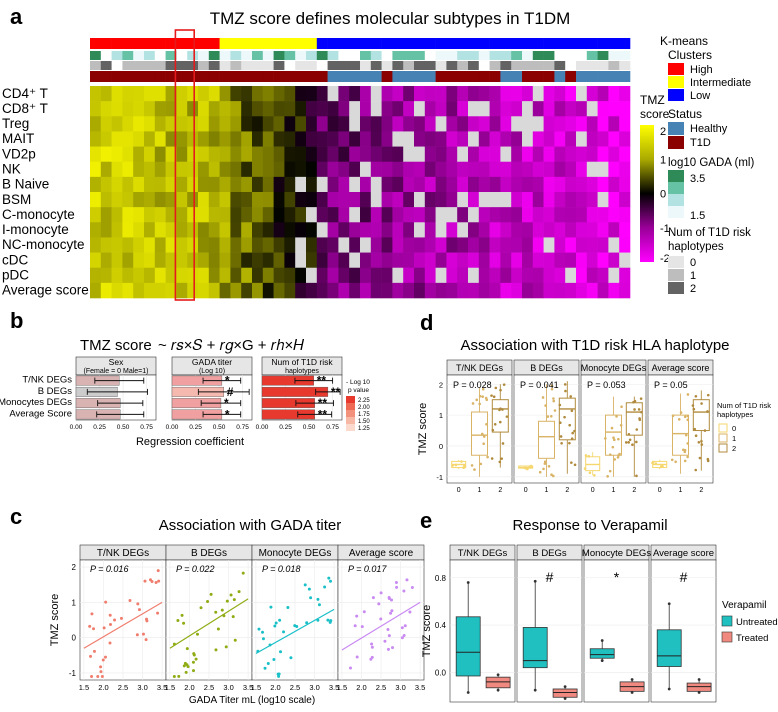 This screenshot has width=778, height=712. Describe the element at coordinates (295, 553) in the screenshot. I see `facet-strip-title: Monocyte DEGs` at that location.